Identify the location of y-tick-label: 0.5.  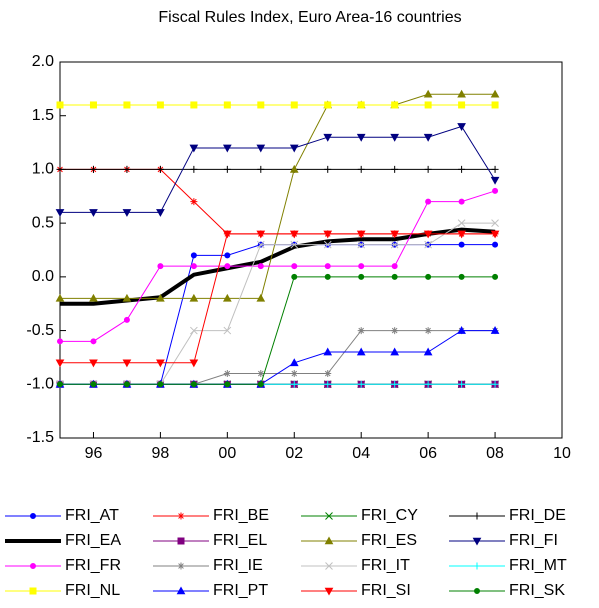
(43, 222).